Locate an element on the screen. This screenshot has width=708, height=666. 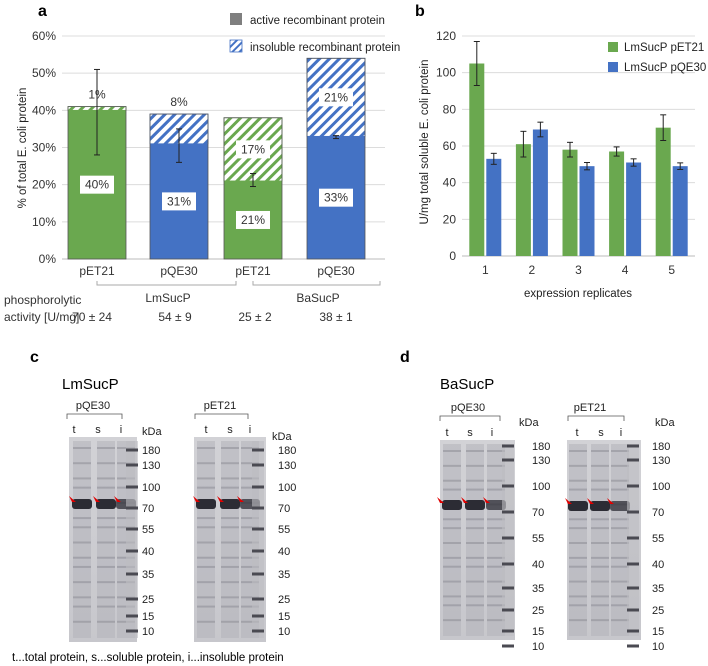
gel-kda-marker-label: 40 is located at coordinates (284, 552).